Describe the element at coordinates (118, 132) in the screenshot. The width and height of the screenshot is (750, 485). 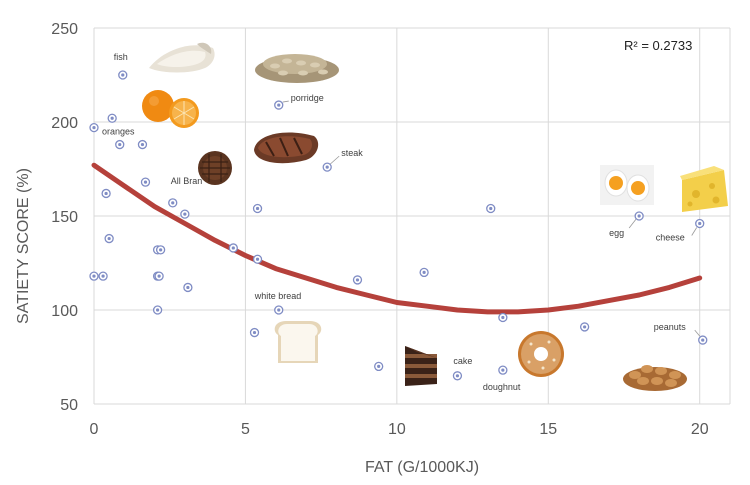
I see `point-label: oranges` at that location.